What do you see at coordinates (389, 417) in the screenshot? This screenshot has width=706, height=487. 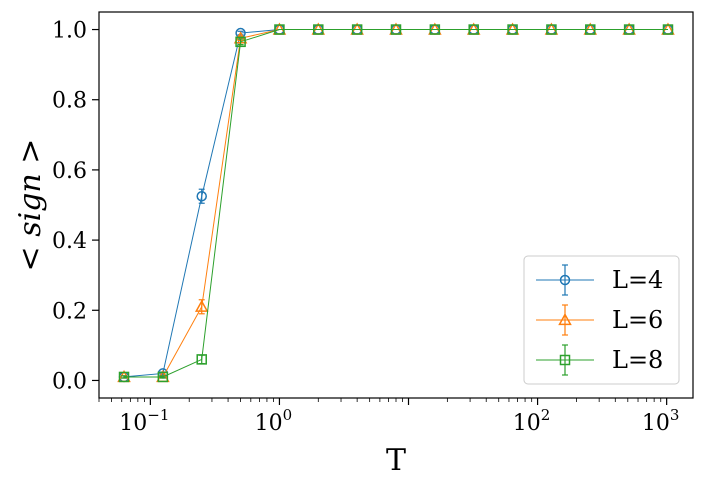 I see `x-axis: 10⁻¹ 10⁰ 10² 10³` at bounding box center [389, 417].